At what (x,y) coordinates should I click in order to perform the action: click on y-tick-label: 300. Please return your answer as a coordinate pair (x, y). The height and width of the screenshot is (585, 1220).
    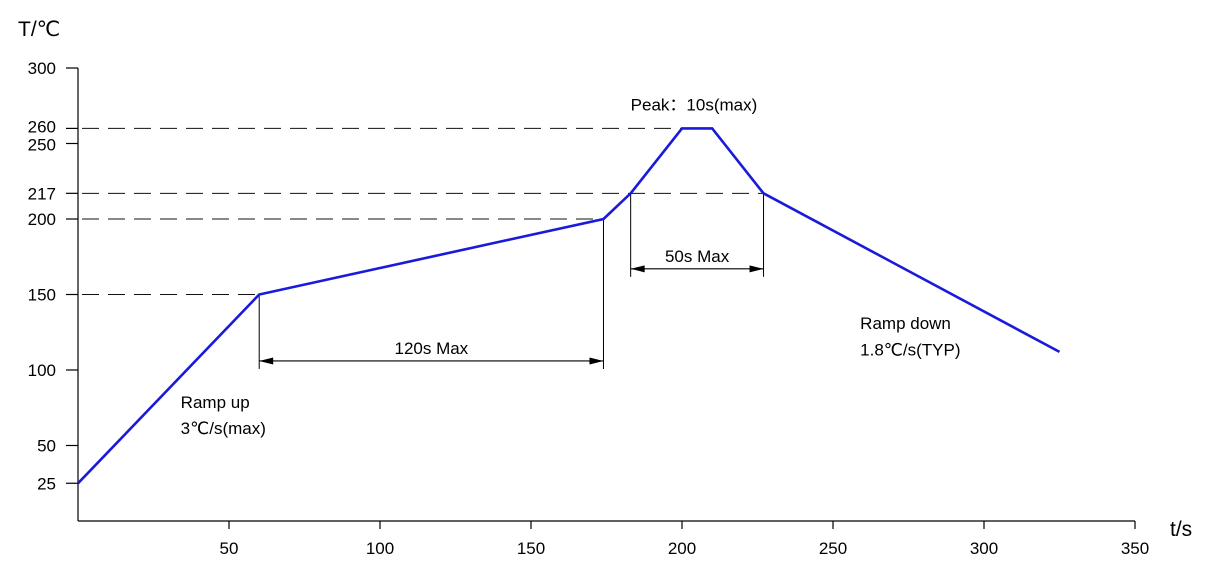
    Looking at the image, I should click on (42, 68).